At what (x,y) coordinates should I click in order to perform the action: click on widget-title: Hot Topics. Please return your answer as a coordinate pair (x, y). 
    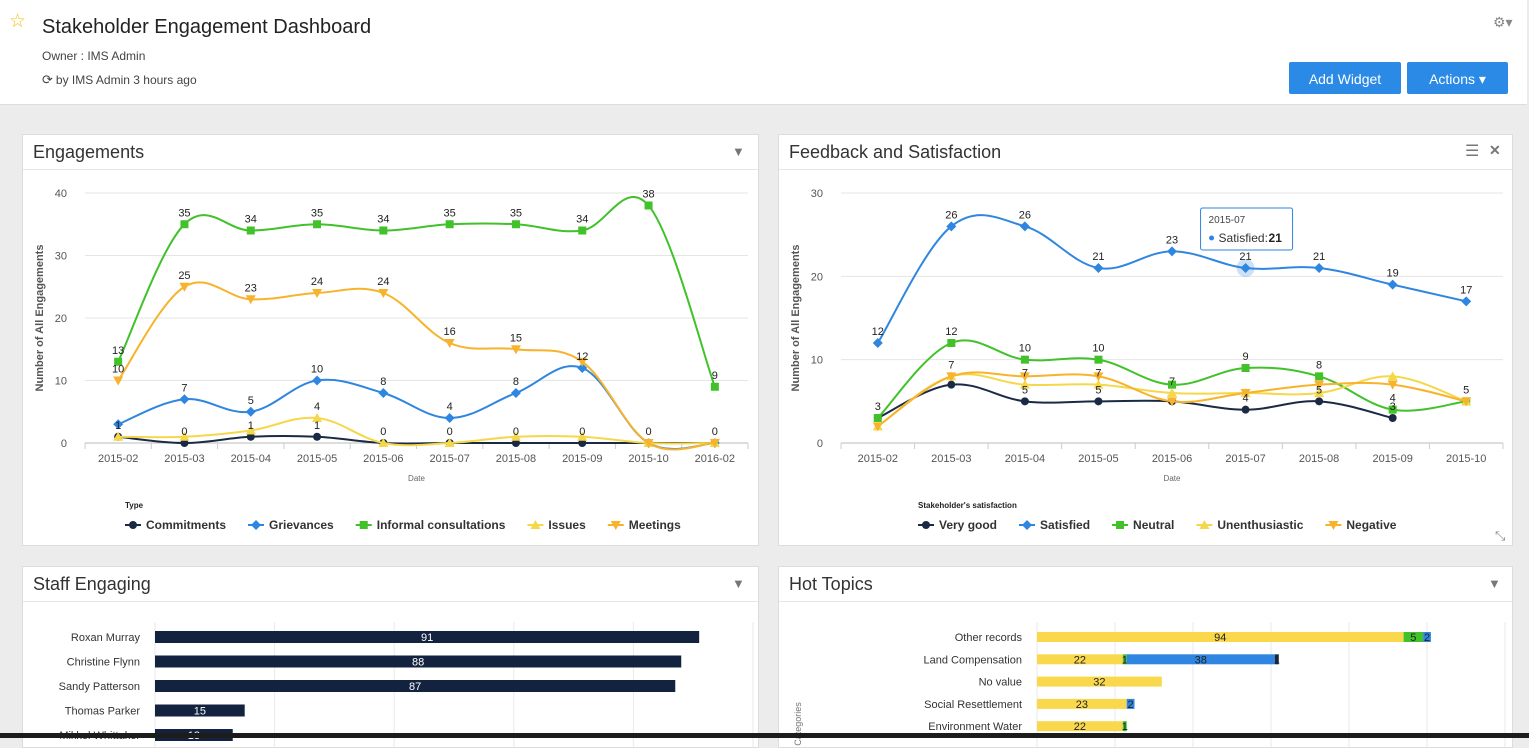
    Looking at the image, I should click on (831, 584).